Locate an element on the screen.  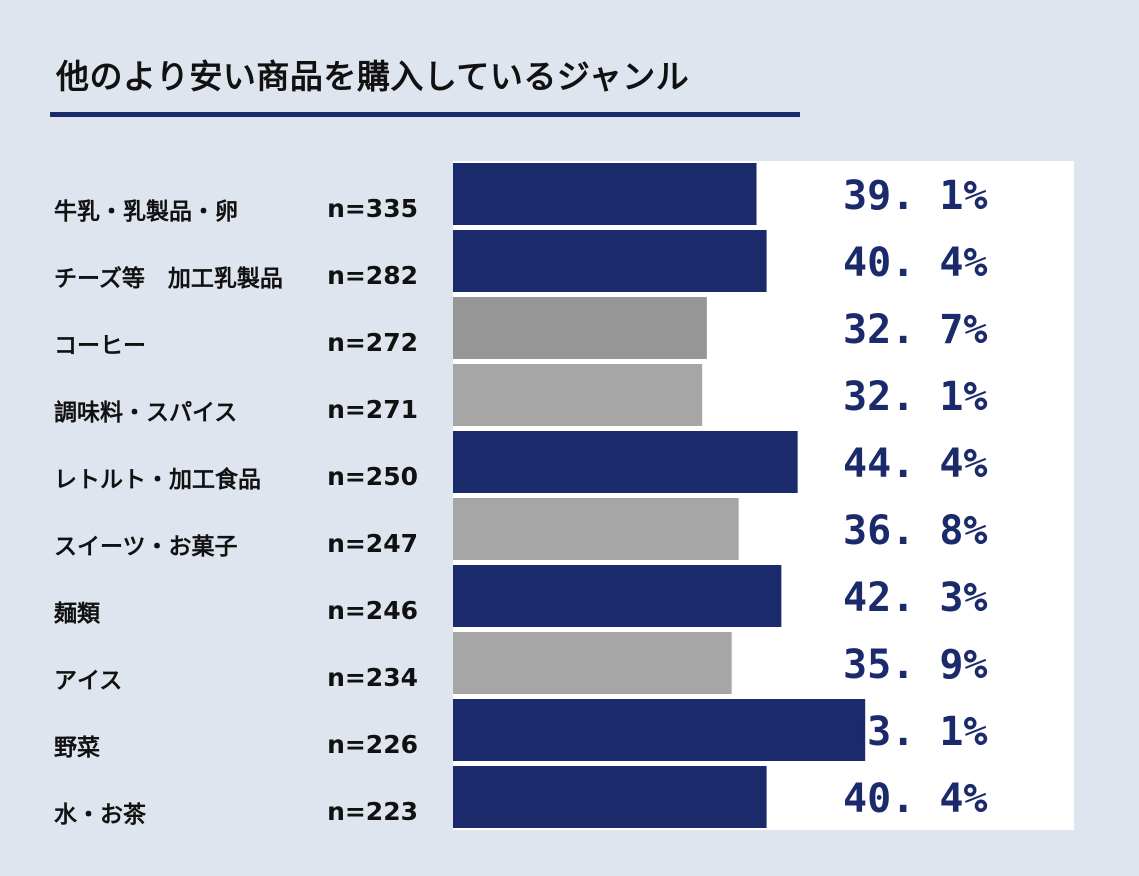
n-label: n=282 is located at coordinates (372, 275).